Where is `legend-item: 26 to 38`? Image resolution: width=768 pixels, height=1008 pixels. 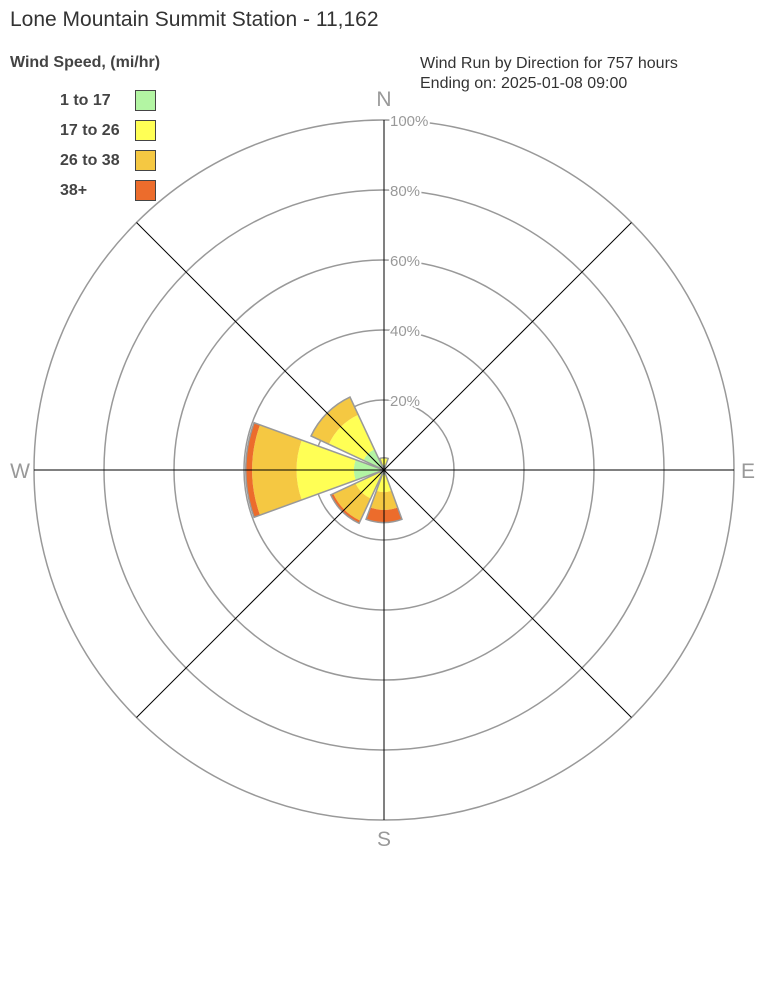 legend-item: 26 to 38 is located at coordinates (110, 165).